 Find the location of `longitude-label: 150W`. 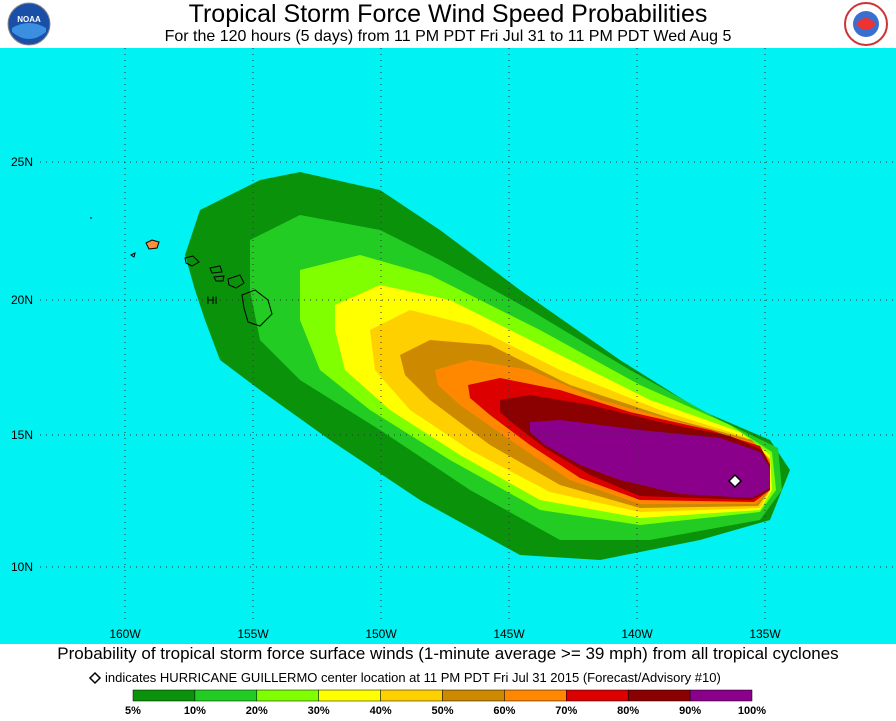

longitude-label: 150W is located at coordinates (381, 634).